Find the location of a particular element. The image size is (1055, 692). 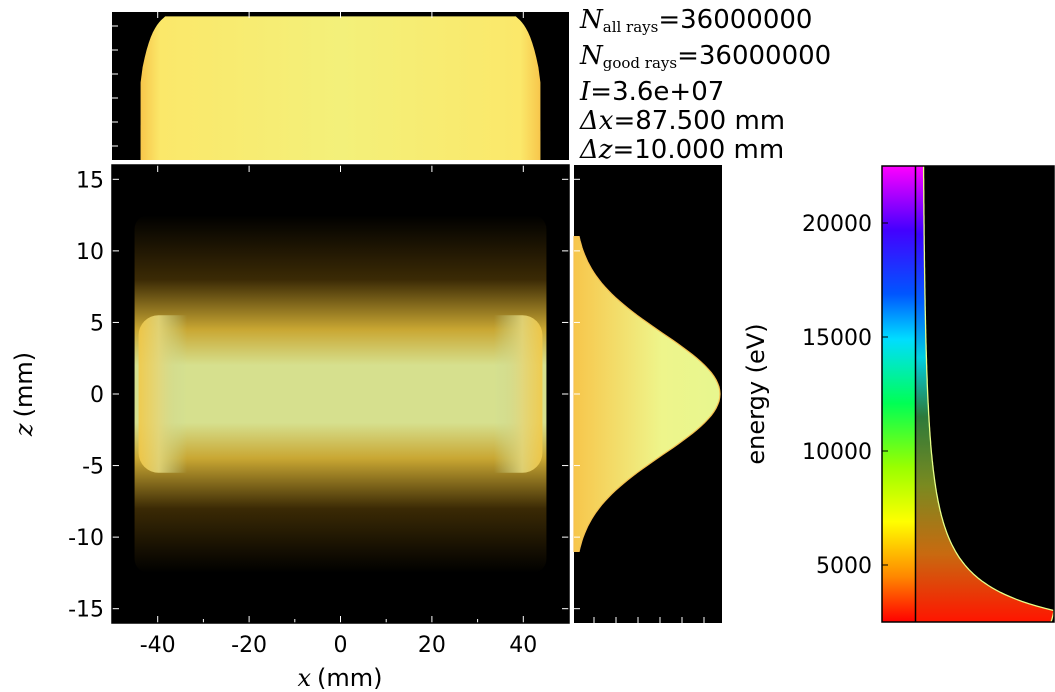

delta-x: Δx=87.500 mm is located at coordinates (683, 121).